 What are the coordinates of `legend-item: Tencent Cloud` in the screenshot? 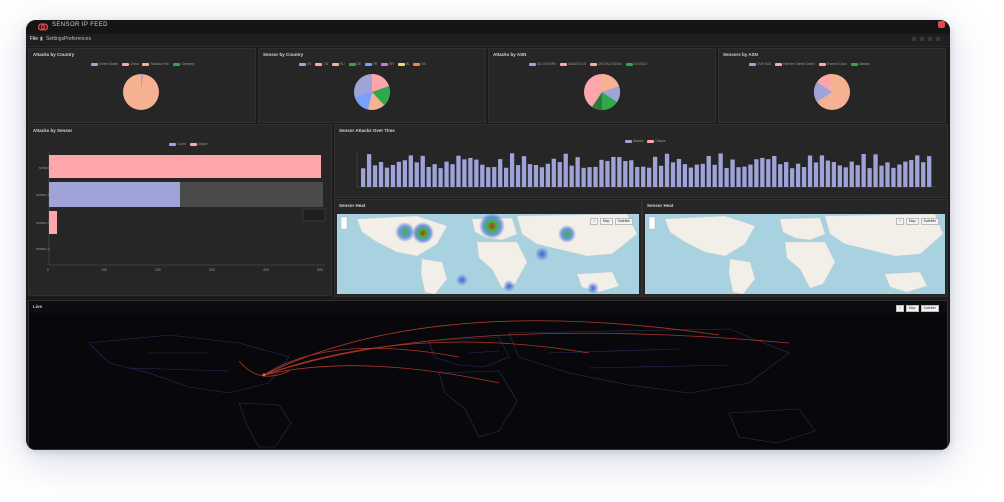 It's located at (836, 64).